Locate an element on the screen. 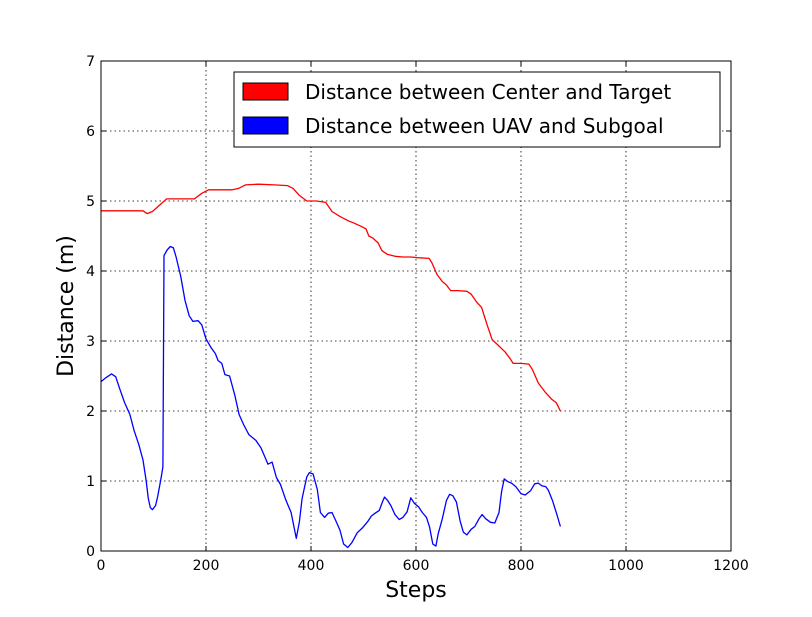 The image size is (812, 617). legend-label-center-target: Distance between Center and Target is located at coordinates (488, 92).